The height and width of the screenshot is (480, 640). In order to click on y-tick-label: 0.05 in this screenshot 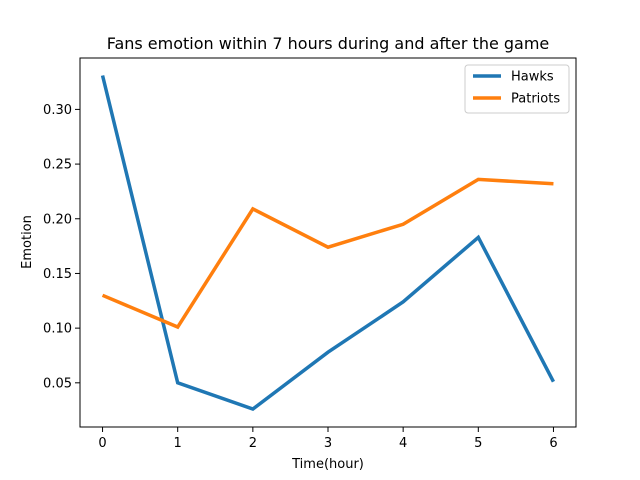, I will do `click(57, 383)`.